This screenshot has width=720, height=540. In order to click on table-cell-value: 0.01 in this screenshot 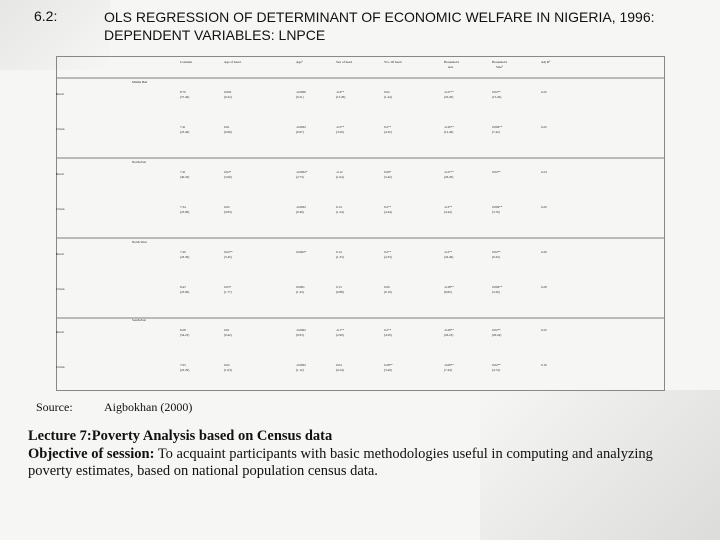, I will do `click(227, 330)`.